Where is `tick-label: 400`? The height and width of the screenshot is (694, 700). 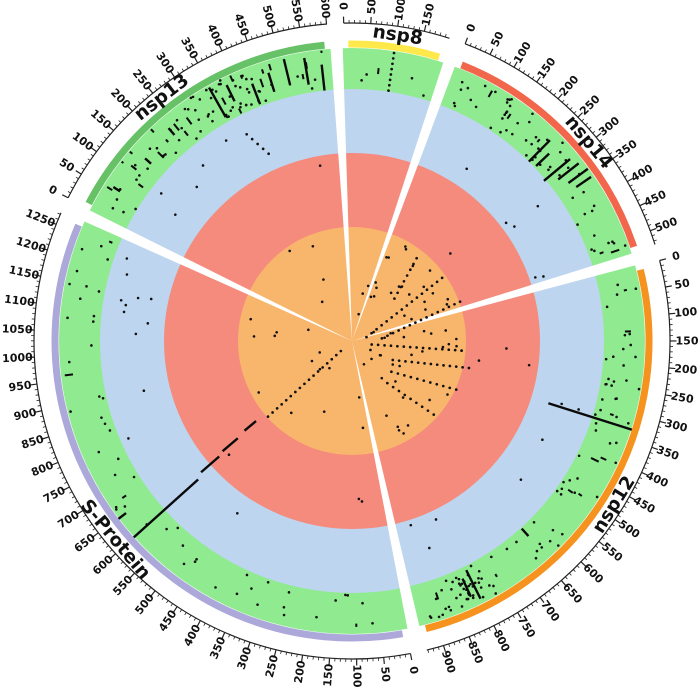 tick-label: 400 is located at coordinates (214, 35).